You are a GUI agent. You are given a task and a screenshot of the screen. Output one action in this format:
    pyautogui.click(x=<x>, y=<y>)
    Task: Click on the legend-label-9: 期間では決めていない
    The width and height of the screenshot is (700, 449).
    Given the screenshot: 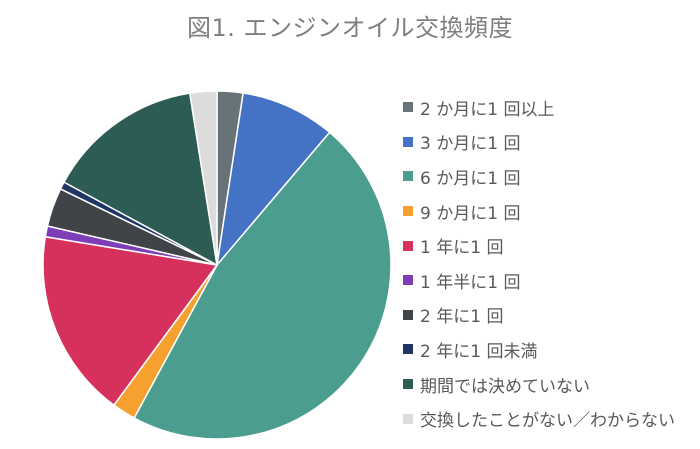 What is the action you would take?
    pyautogui.click(x=505, y=386)
    